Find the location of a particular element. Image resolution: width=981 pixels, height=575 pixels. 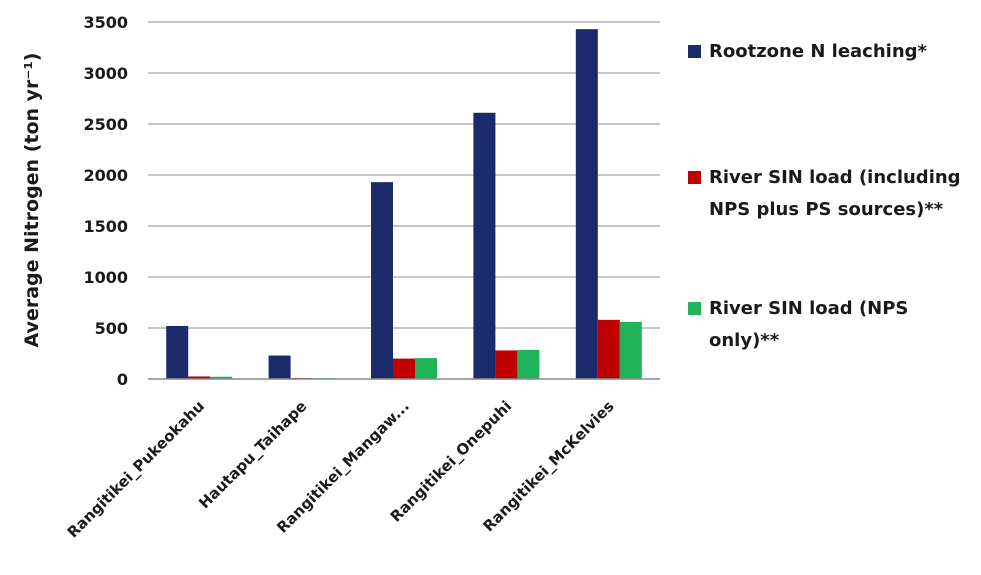

bar-rangitikei-mangaw--series-0 is located at coordinates (382, 280).